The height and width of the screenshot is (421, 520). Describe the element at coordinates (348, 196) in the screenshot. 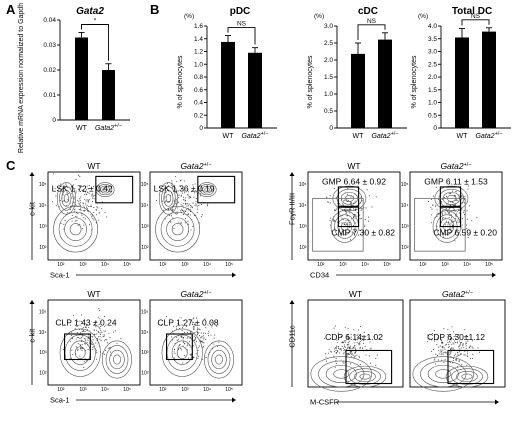

I see `gate-box` at that location.